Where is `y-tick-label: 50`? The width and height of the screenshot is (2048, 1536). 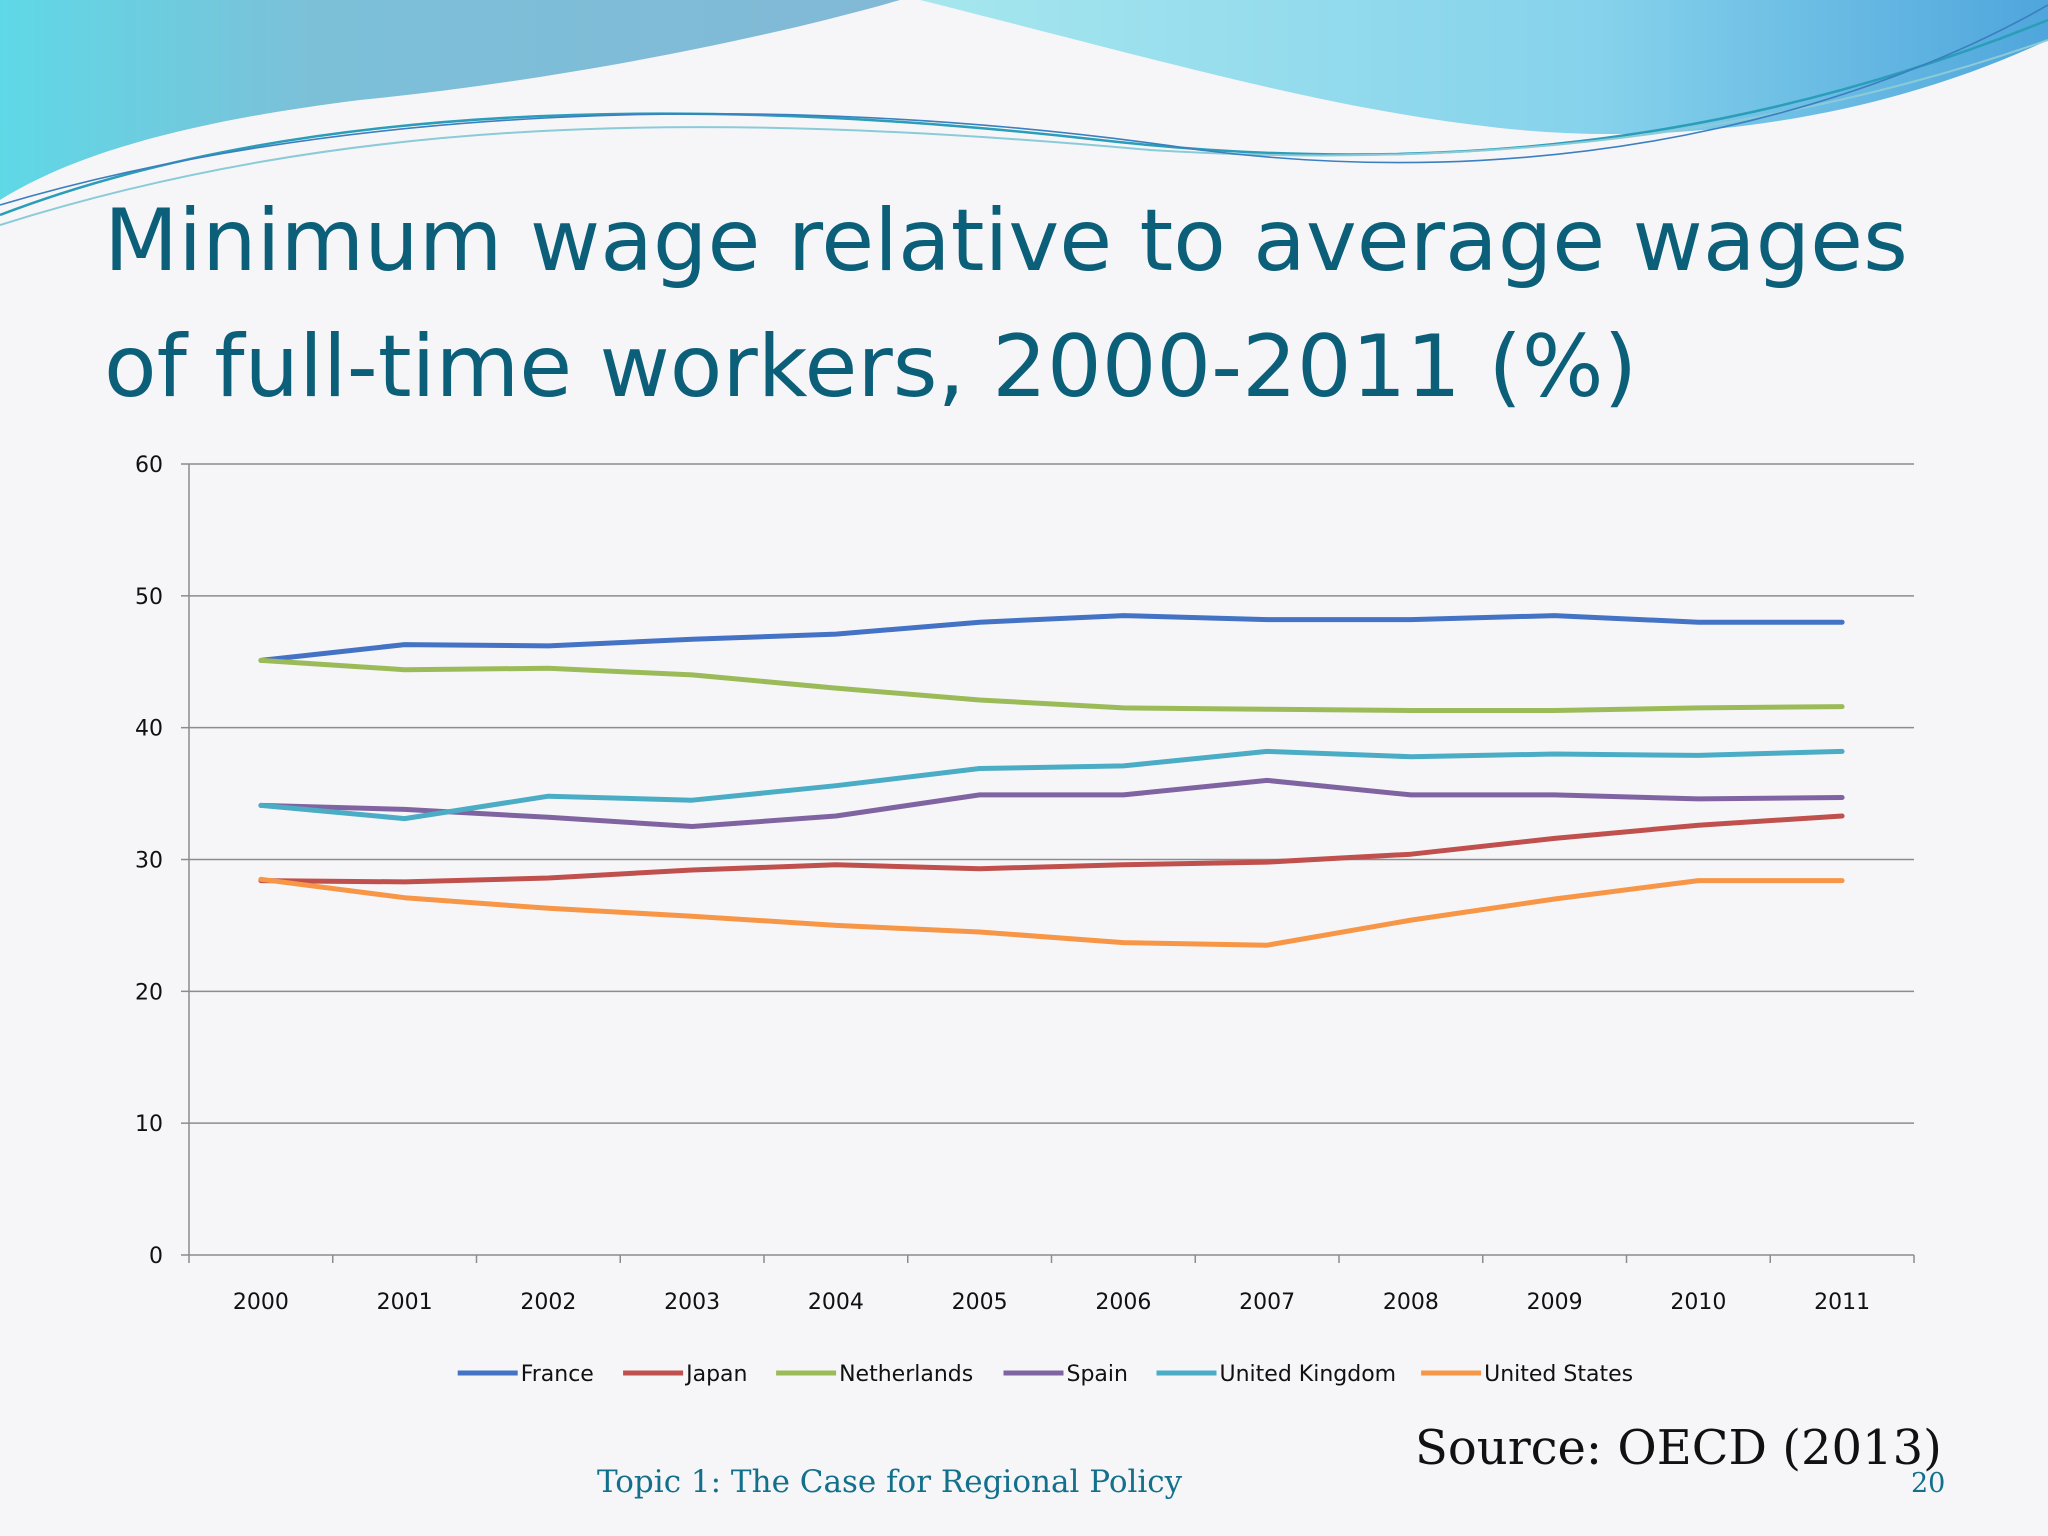 y-tick-label: 50 is located at coordinates (149, 597).